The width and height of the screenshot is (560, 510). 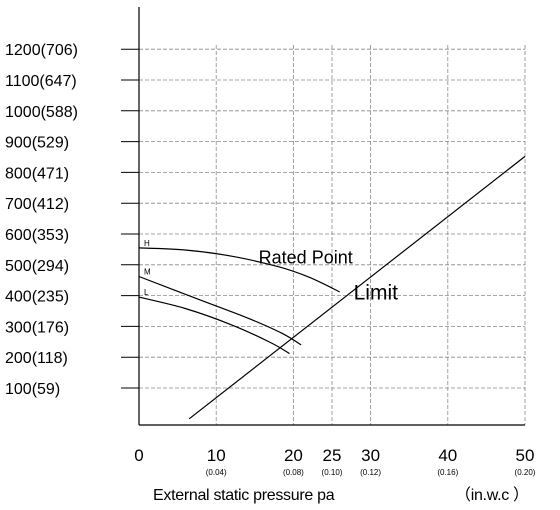 I want to click on x-tick-label: 25, so click(x=332, y=455).